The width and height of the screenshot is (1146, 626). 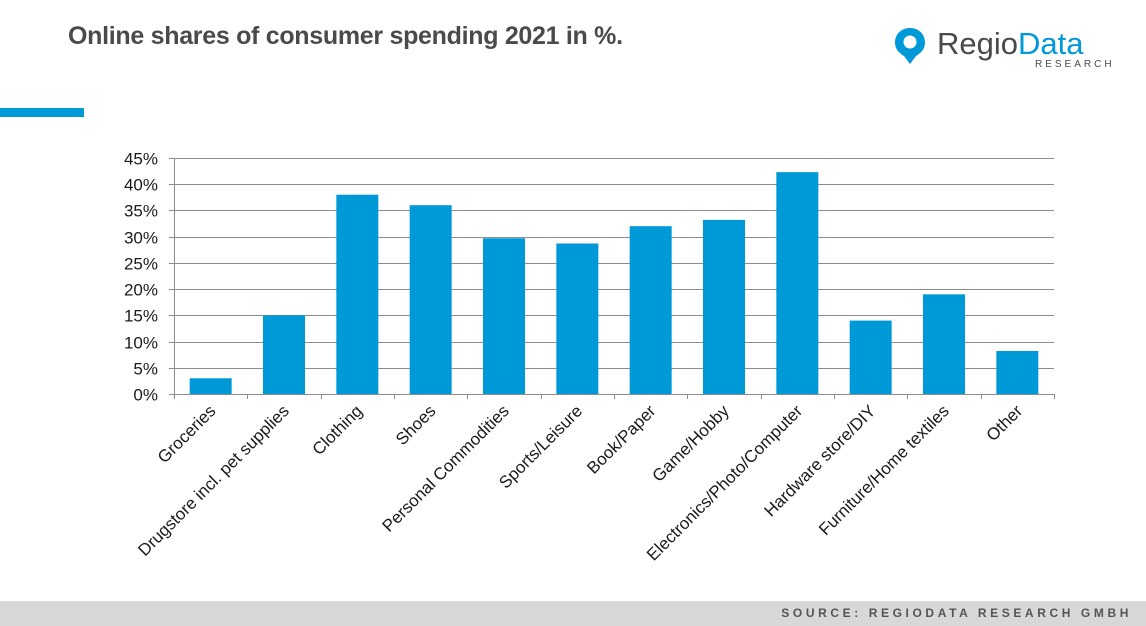 What do you see at coordinates (141, 343) in the screenshot?
I see `y-tick-label: 10%` at bounding box center [141, 343].